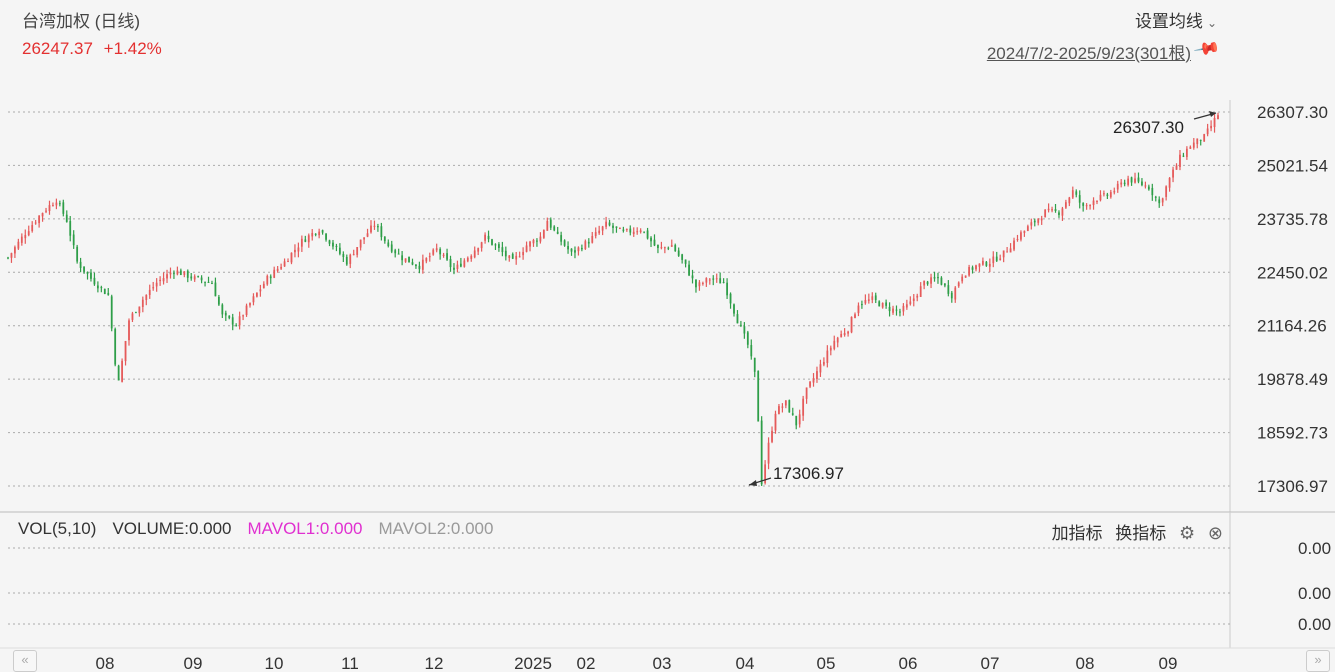  Describe the element at coordinates (25, 661) in the screenshot. I see `scroll-left-button: «` at that location.